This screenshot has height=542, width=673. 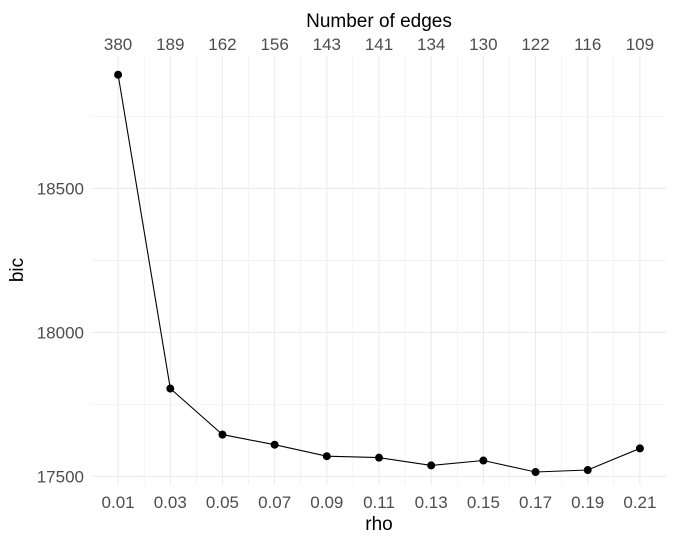 What do you see at coordinates (535, 44) in the screenshot?
I see `top-tick-label: 122` at bounding box center [535, 44].